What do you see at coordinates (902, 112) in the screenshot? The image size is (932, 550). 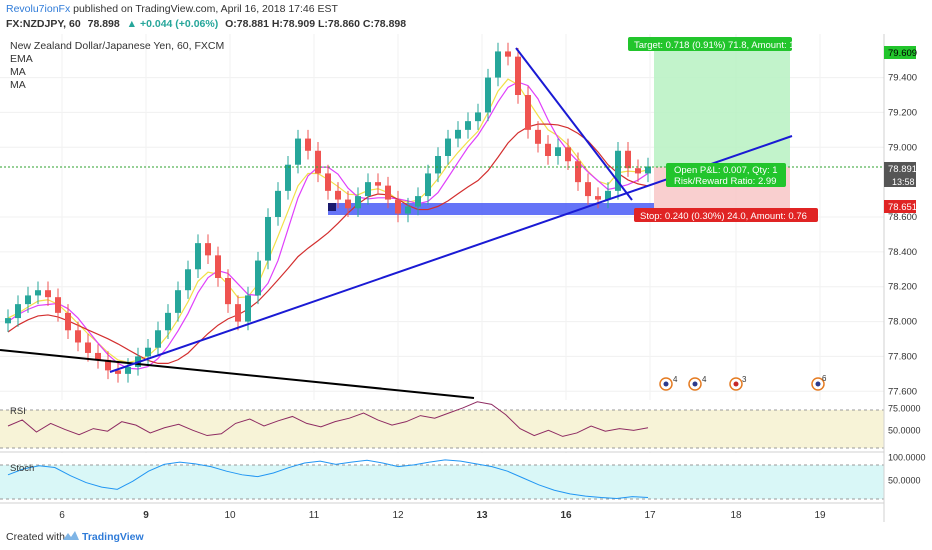 I see `price-tick: 79.200` at bounding box center [902, 112].